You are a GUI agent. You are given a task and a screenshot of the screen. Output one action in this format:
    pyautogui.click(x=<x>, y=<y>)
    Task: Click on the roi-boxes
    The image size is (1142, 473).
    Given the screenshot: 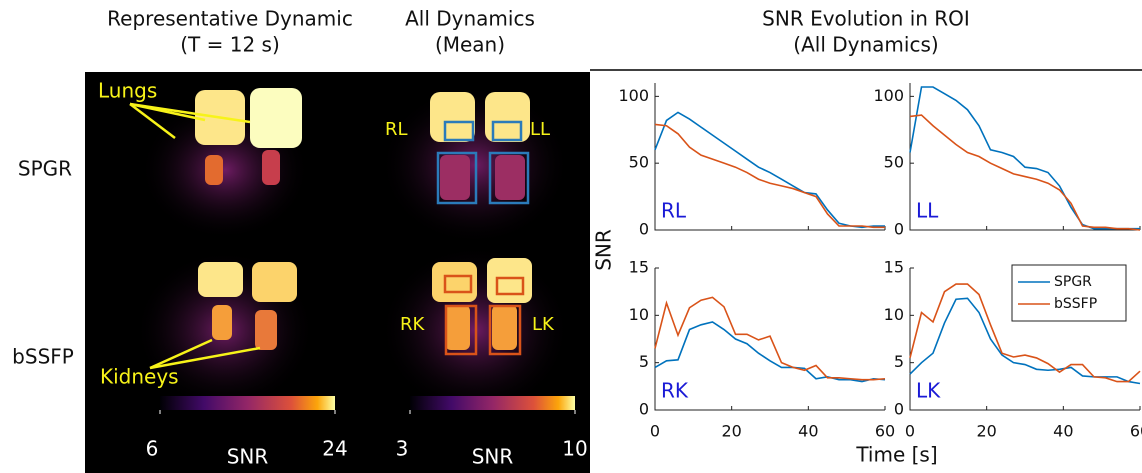 What is the action you would take?
    pyautogui.click(x=483, y=238)
    